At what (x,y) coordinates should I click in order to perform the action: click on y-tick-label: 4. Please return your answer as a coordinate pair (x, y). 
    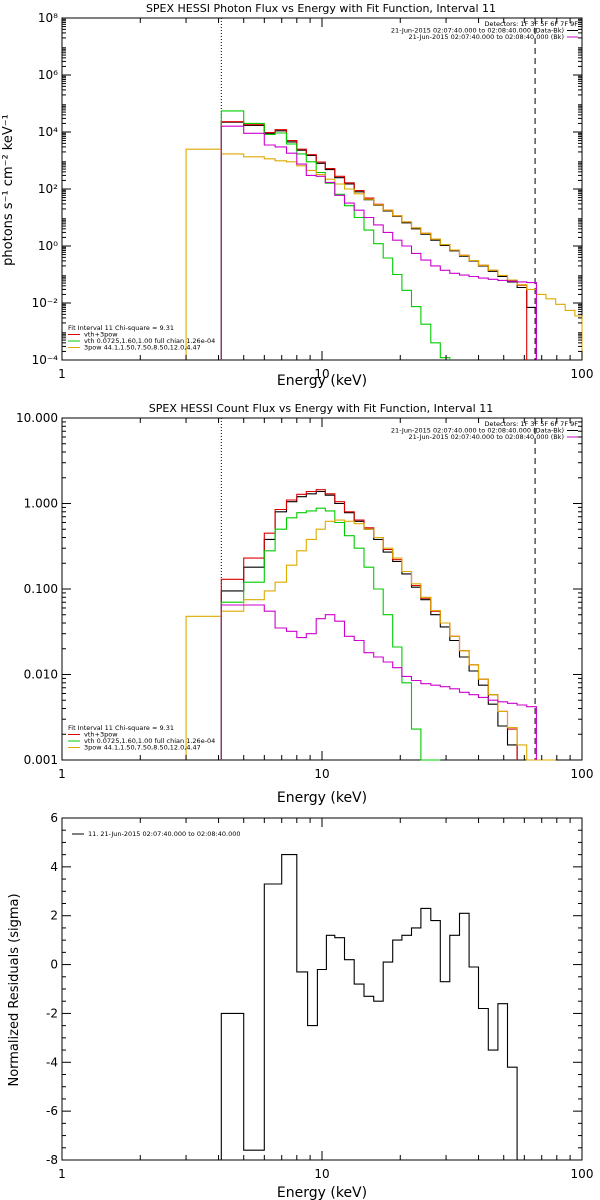
    Looking at the image, I should click on (54, 867).